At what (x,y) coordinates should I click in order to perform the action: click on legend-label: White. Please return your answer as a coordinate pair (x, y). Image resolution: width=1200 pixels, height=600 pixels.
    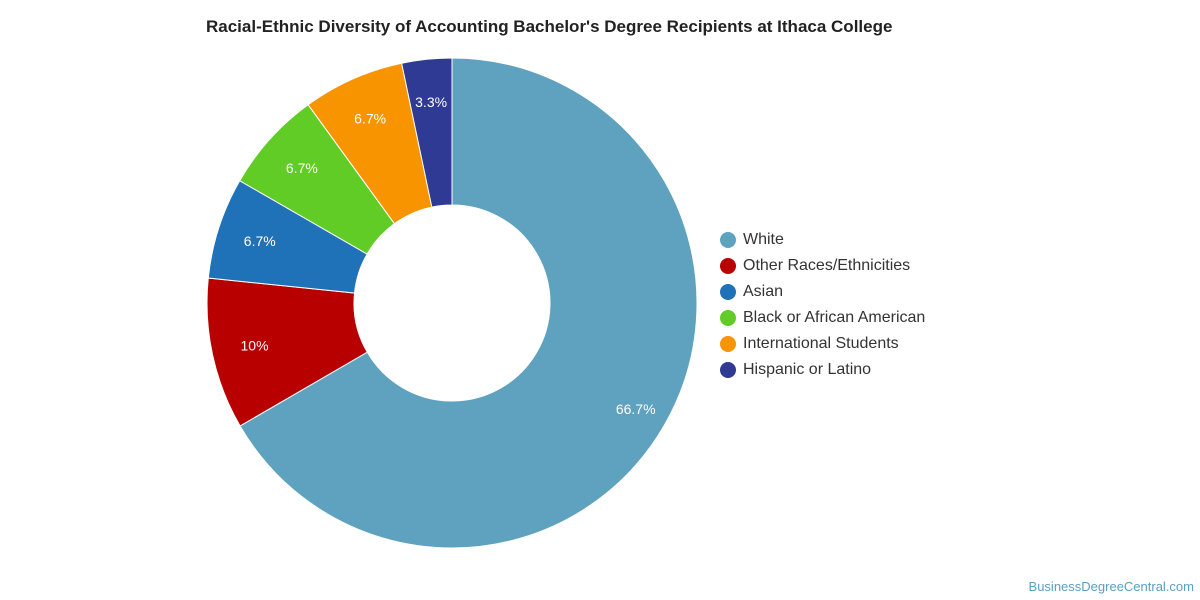
    Looking at the image, I should click on (763, 239).